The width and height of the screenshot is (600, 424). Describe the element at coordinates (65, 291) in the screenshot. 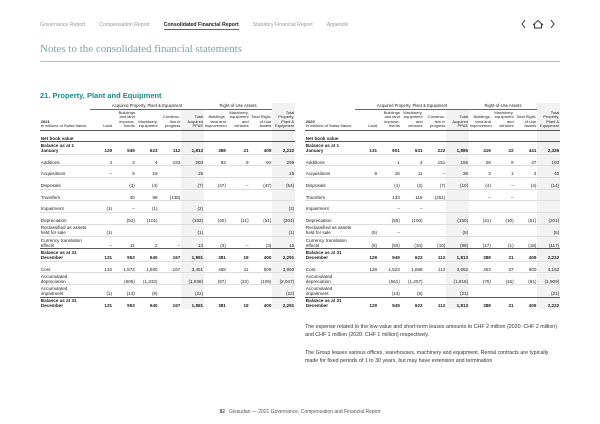

I see `row-label: Accumulated impairment` at that location.